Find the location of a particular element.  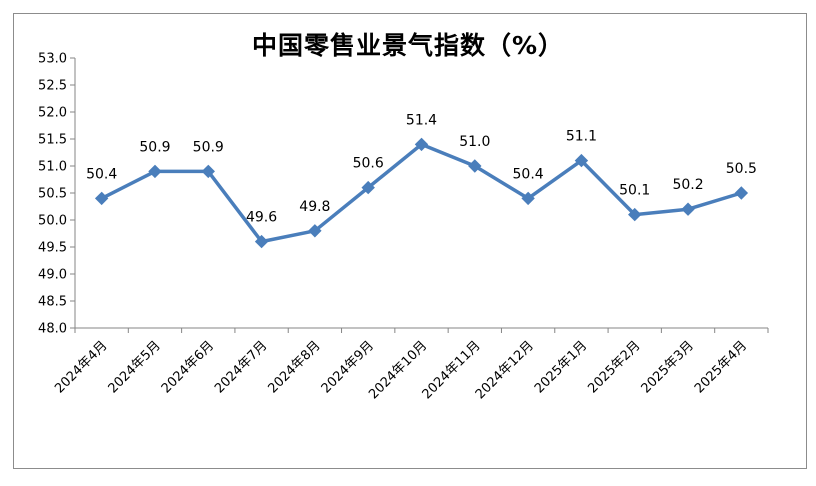

x-tick-label: 2024年6月 is located at coordinates (188, 367).